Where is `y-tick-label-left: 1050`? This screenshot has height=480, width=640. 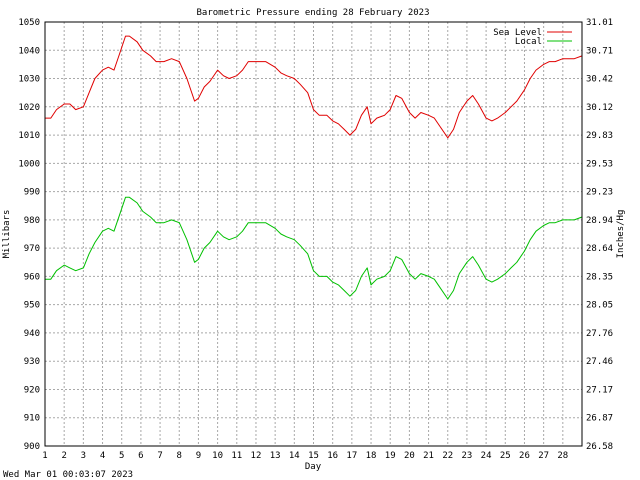 y-tick-label-left: 1050 is located at coordinates (29, 23).